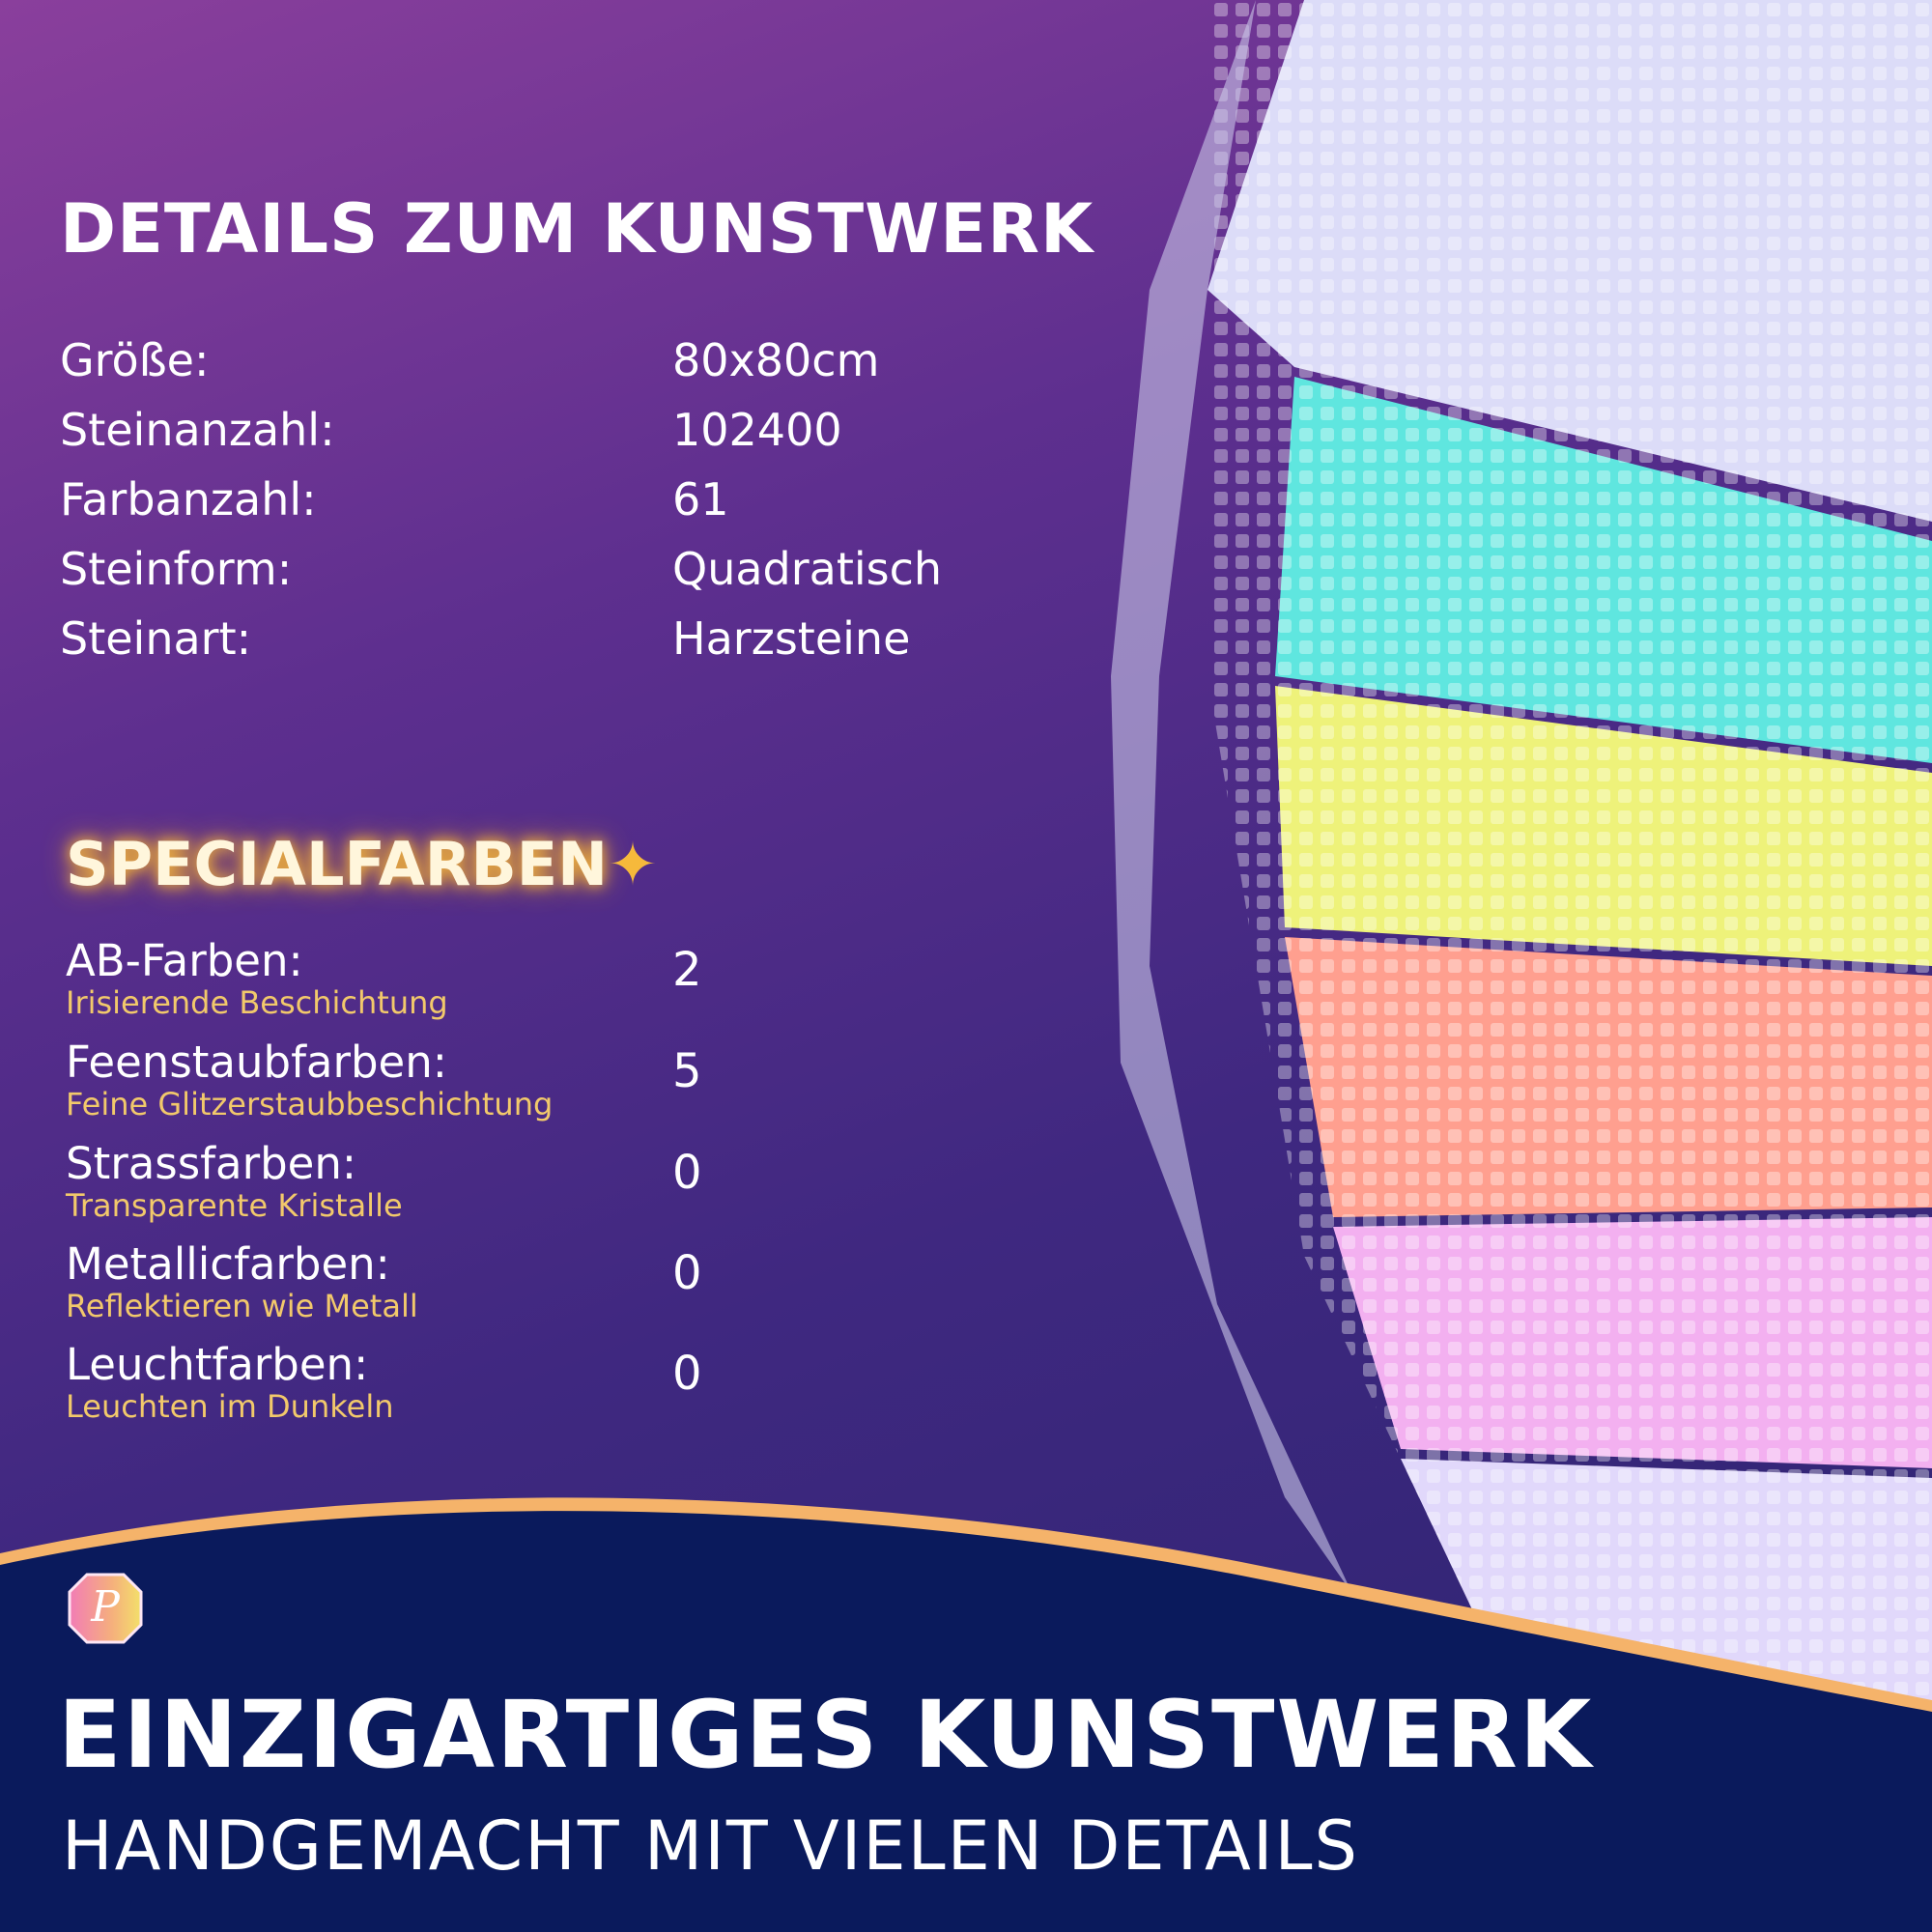  Describe the element at coordinates (543, 430) in the screenshot. I see `detail-row: Steinanzahl: 102400` at that location.